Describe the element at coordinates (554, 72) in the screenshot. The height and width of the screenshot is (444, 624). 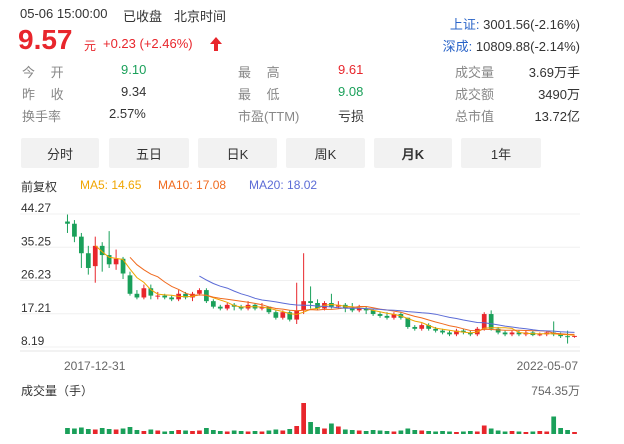
I see `stat-value-volume: 3.69万手` at that location.